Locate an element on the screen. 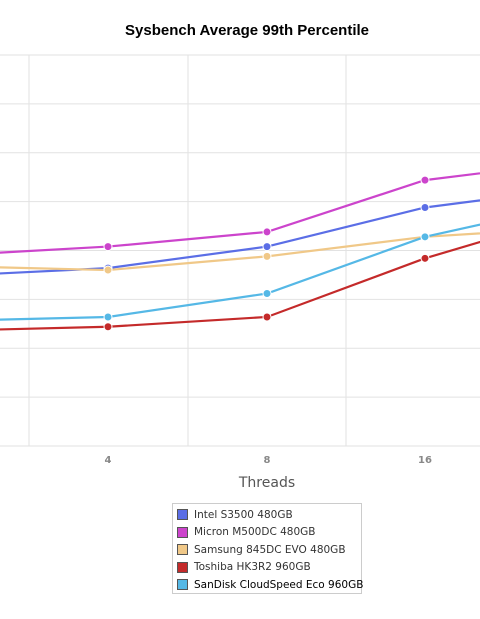 The width and height of the screenshot is (480, 619). legend-item: Micron M500DC 480GB is located at coordinates (246, 532).